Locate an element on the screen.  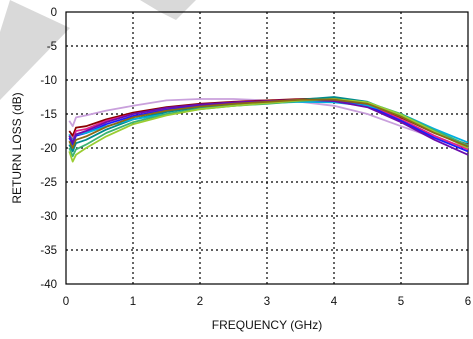
y-tick-label: -20 is located at coordinates (48, 149).